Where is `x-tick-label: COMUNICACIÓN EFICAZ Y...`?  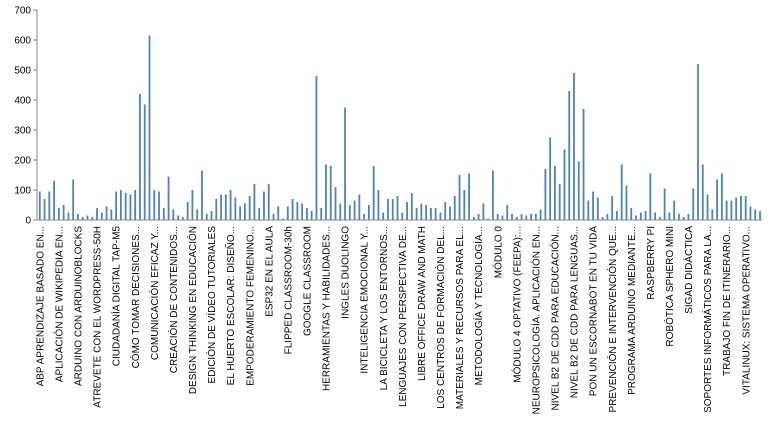 x-tick-label: COMUNICACIÓN EFICAZ Y... is located at coordinates (154, 293).